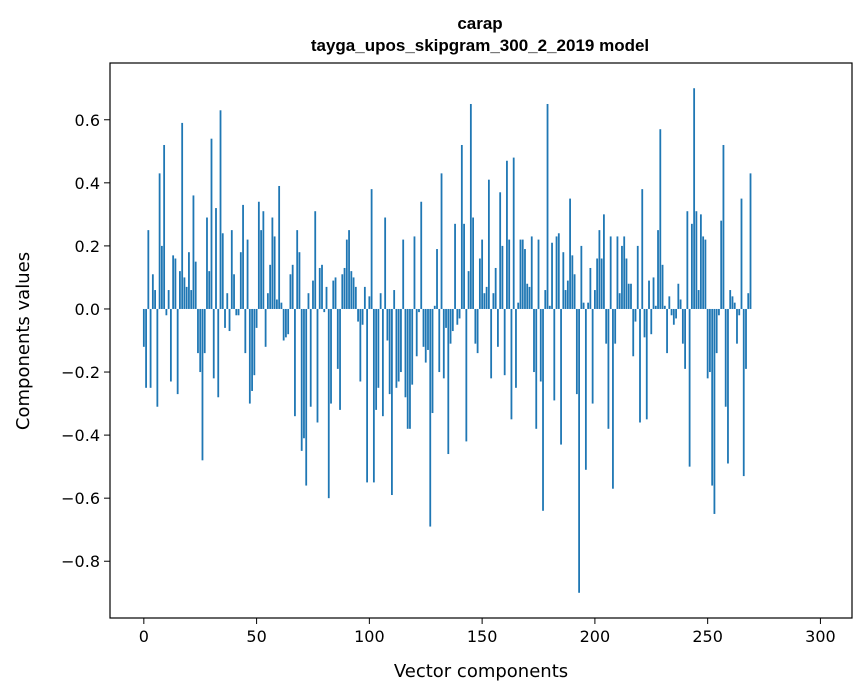 The width and height of the screenshot is (867, 696). Describe the element at coordinates (80, 372) in the screenshot. I see `y-tick-label: −0.2` at that location.